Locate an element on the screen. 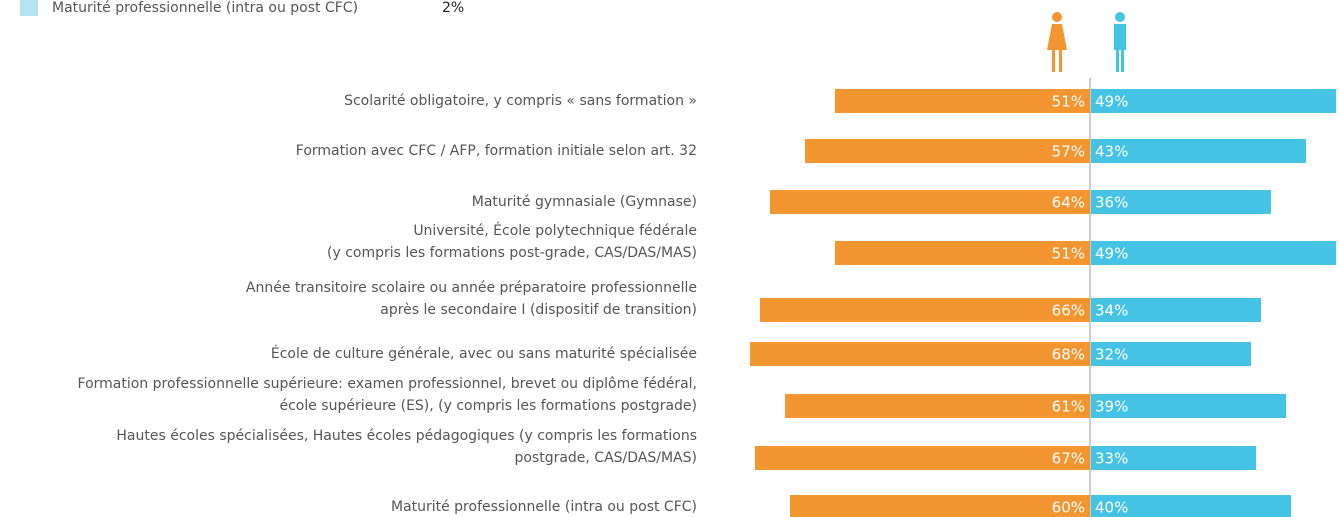 This screenshot has height=517, width=1340. value-label: 39% is located at coordinates (1111, 407).